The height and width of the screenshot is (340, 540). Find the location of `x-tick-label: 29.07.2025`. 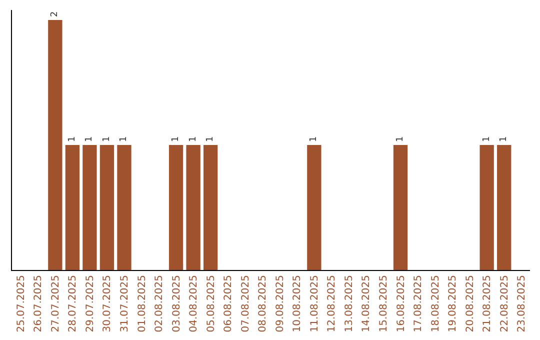

x-tick-label: 29.07.2025 is located at coordinates (90, 303).